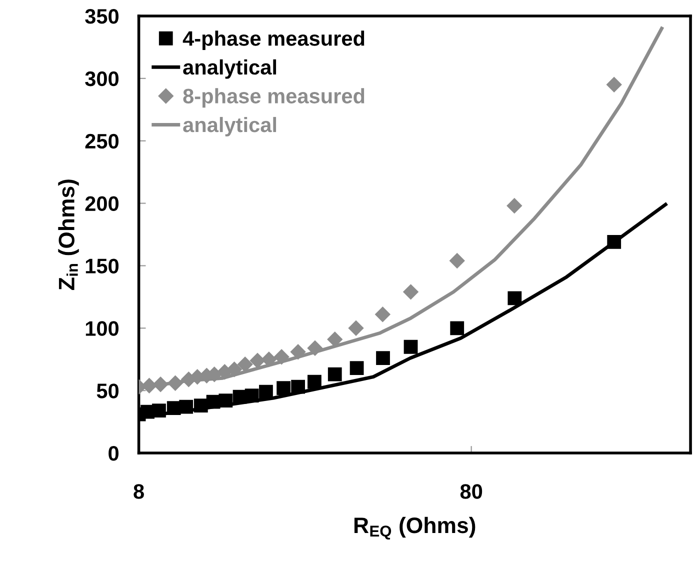  What do you see at coordinates (102, 16) in the screenshot?
I see `y-tick-label: 350` at bounding box center [102, 16].